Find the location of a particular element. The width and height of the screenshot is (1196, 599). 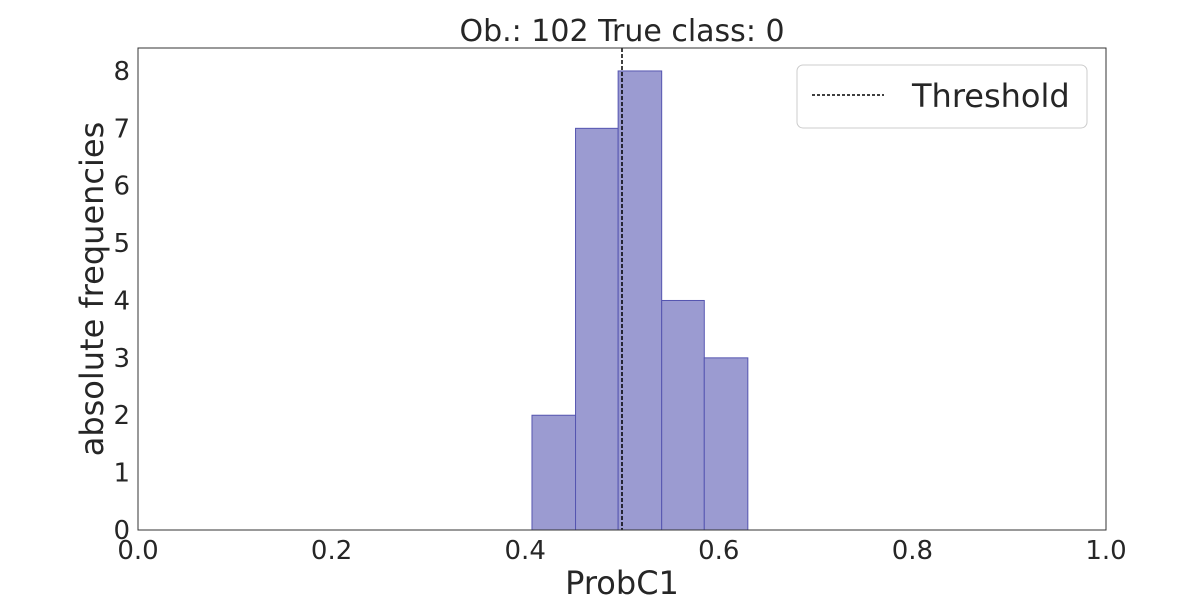

y-axis-ticks: 0 1 2 3 4 5 6 7 8 is located at coordinates (121, 301).